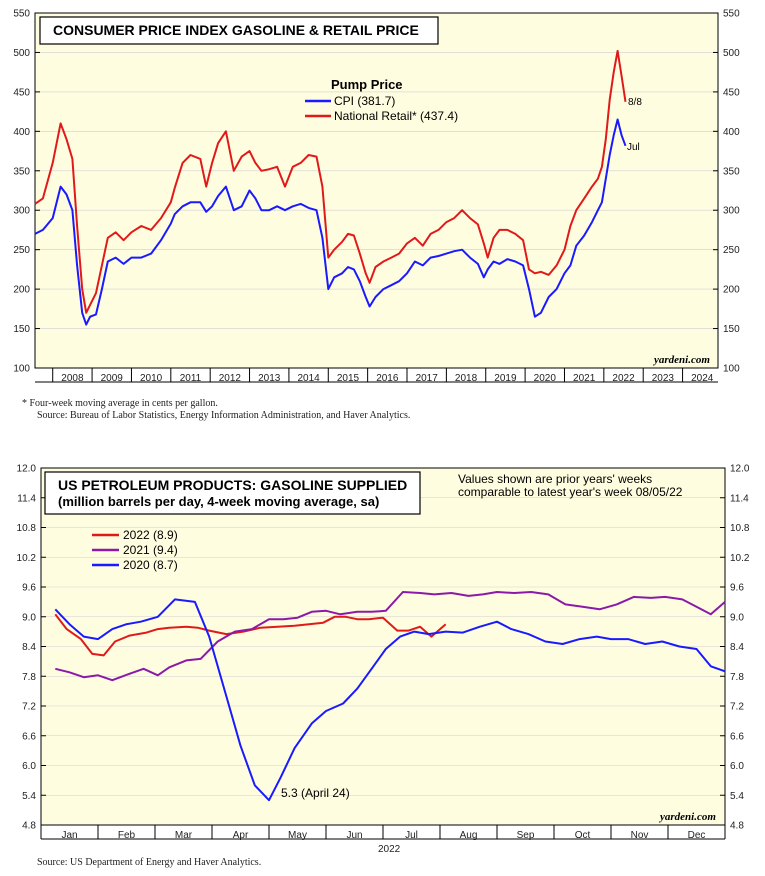 The image size is (765, 876). What do you see at coordinates (526, 835) in the screenshot?
I see `gasoline-chart-xlabel-sep: Sep` at bounding box center [526, 835].